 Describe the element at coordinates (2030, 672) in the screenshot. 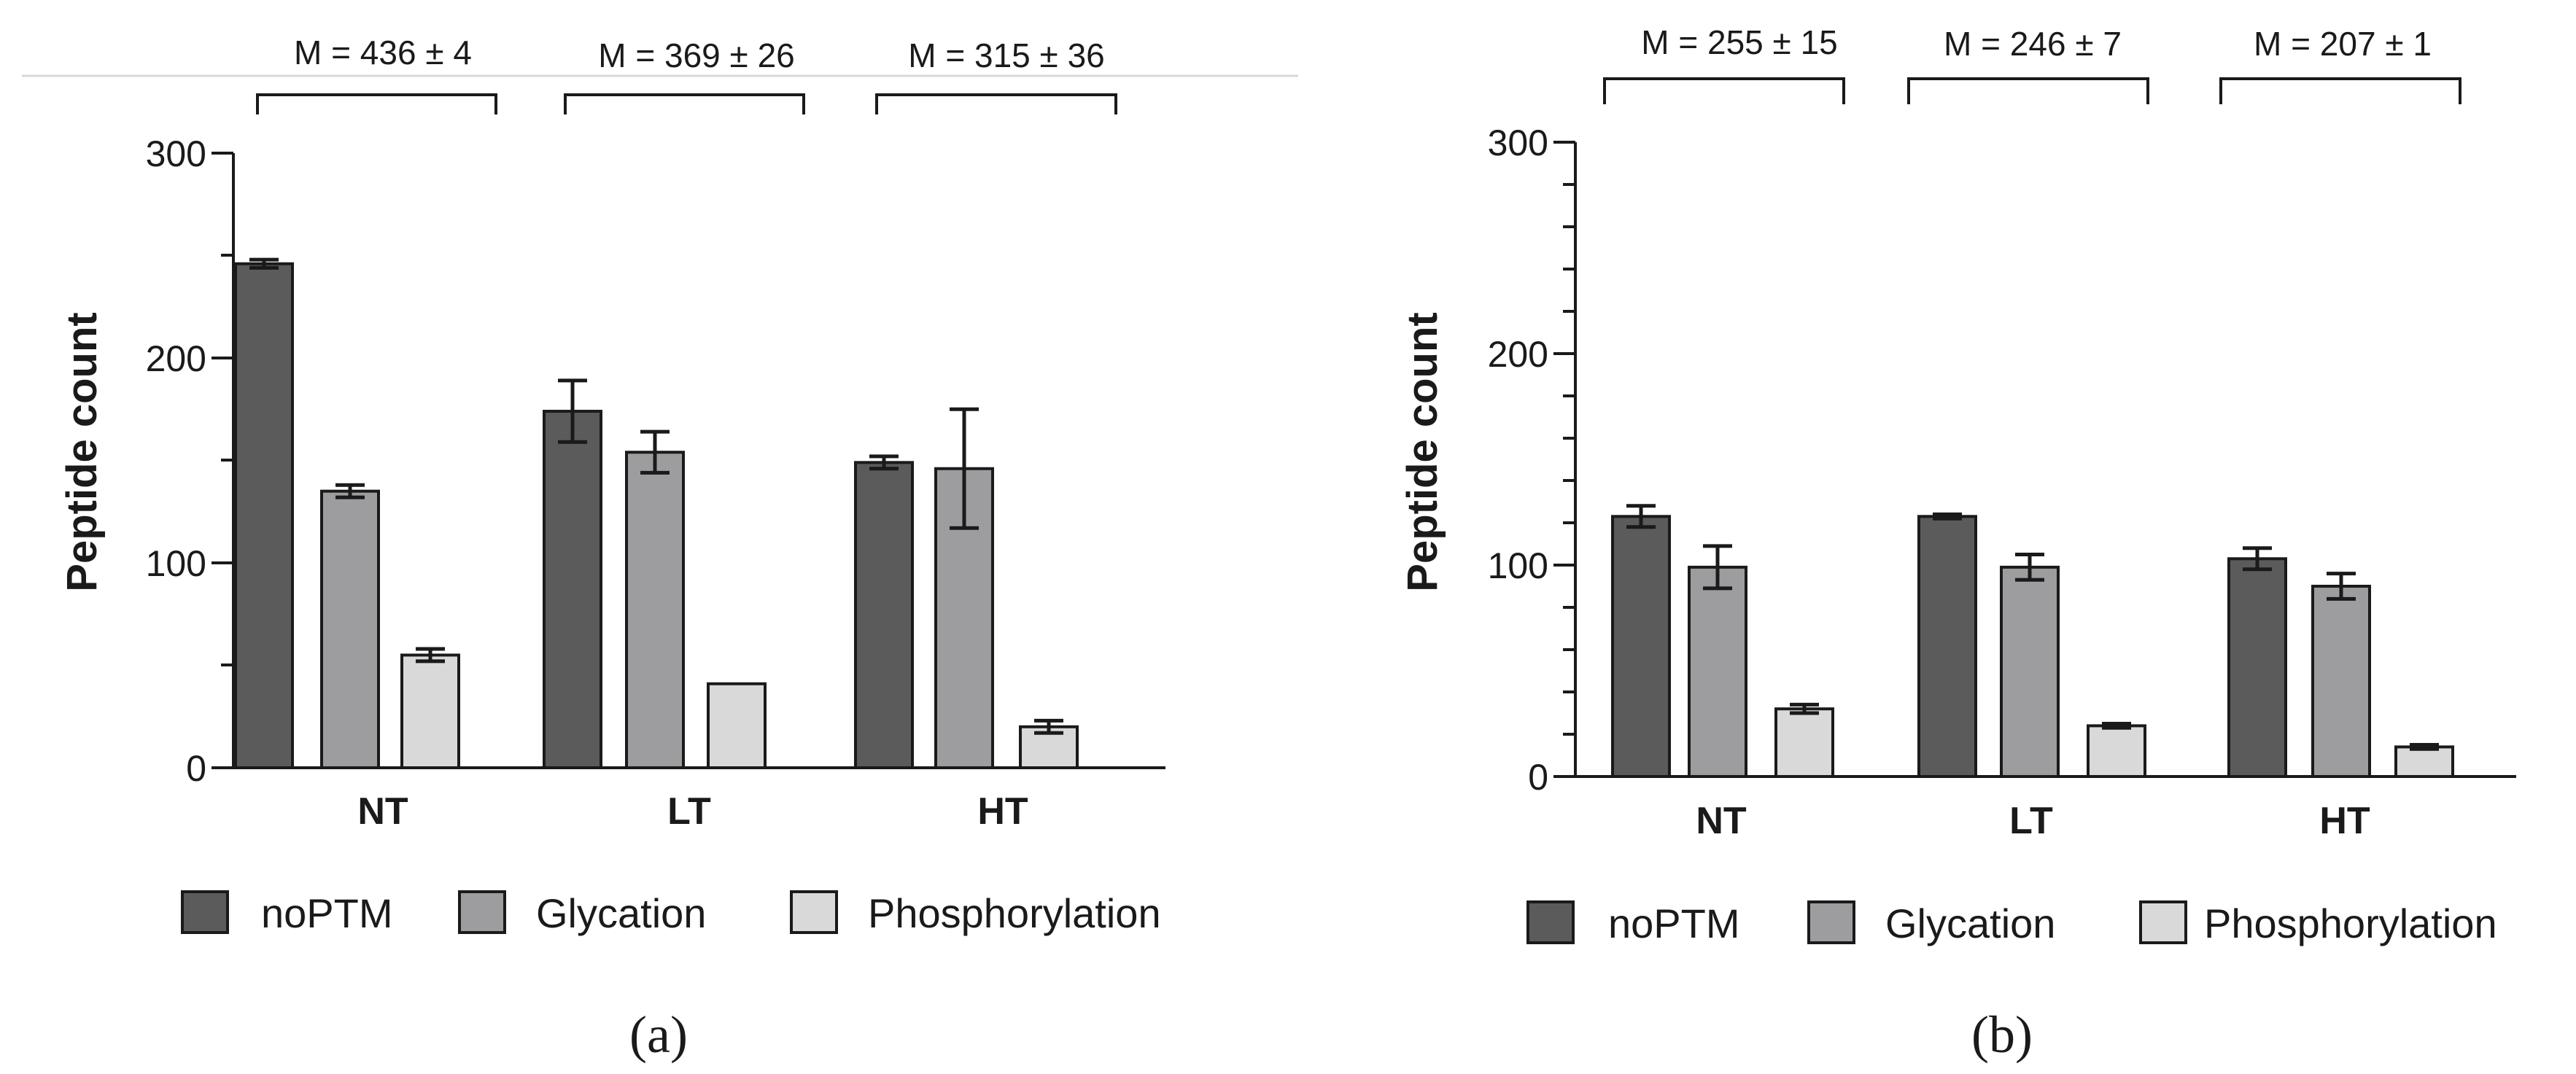

I see `panel-b-bar-lt-glycation` at that location.